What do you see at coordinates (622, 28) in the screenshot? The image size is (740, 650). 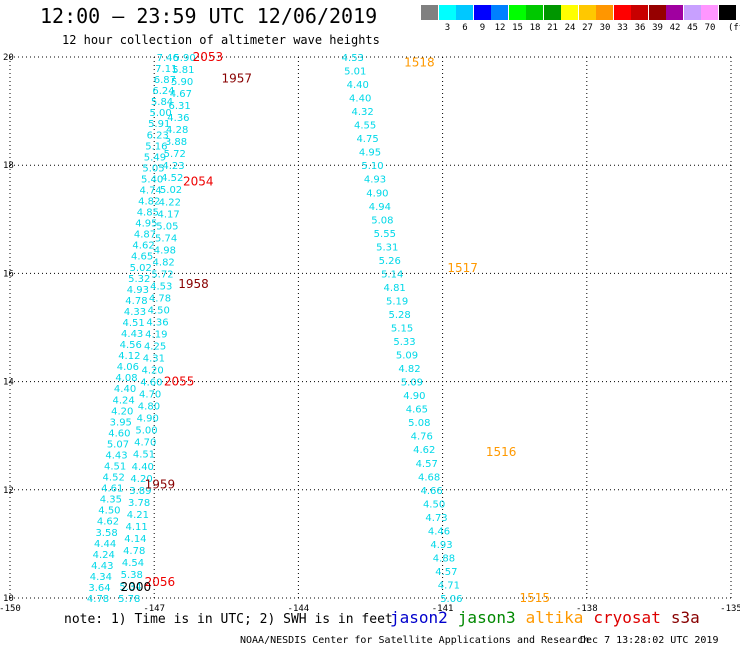 I see `scale-label: 33` at bounding box center [622, 28].